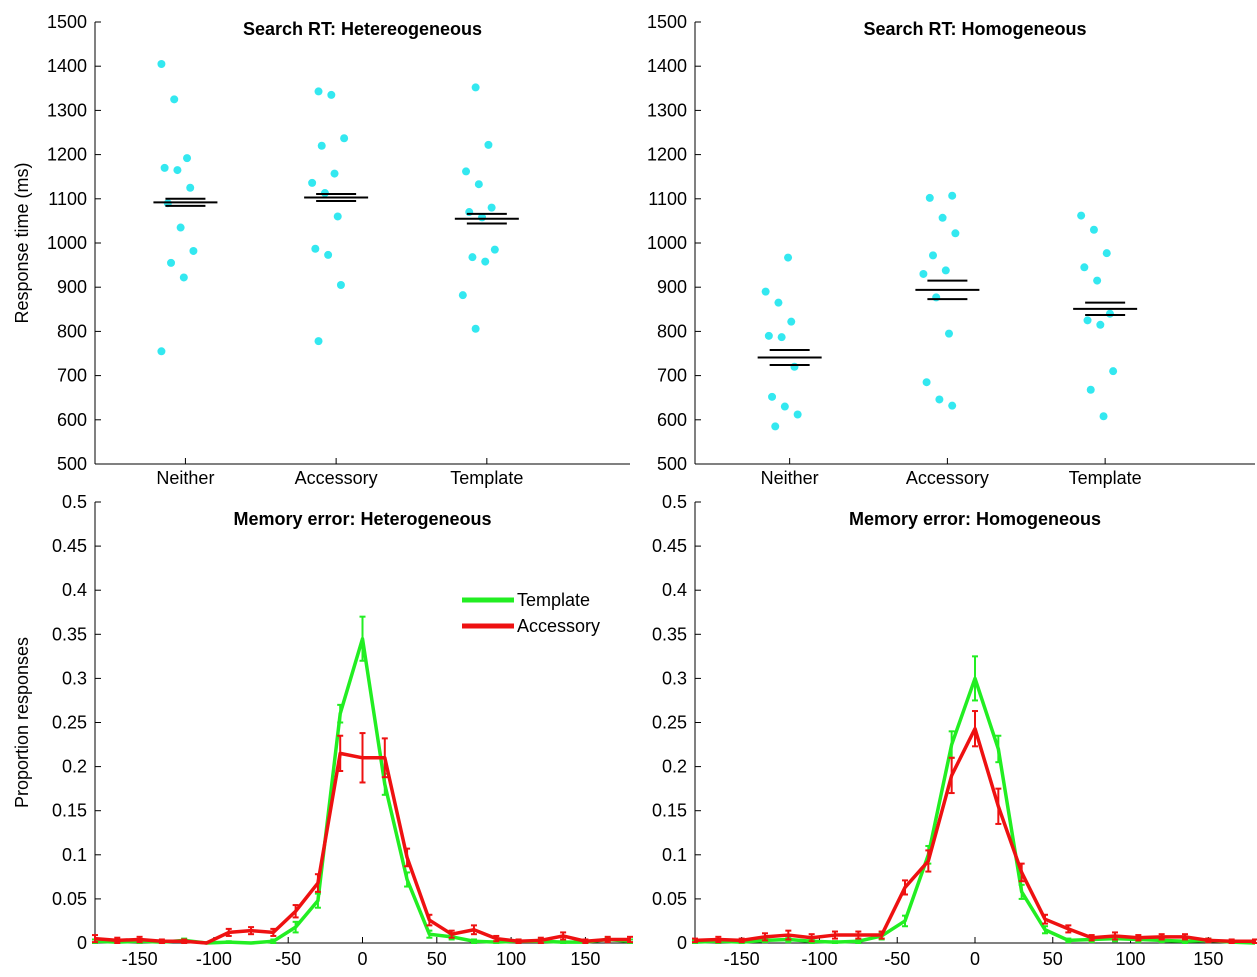  What do you see at coordinates (72, 376) in the screenshot?
I see `y-tick-label: 700` at bounding box center [72, 376].